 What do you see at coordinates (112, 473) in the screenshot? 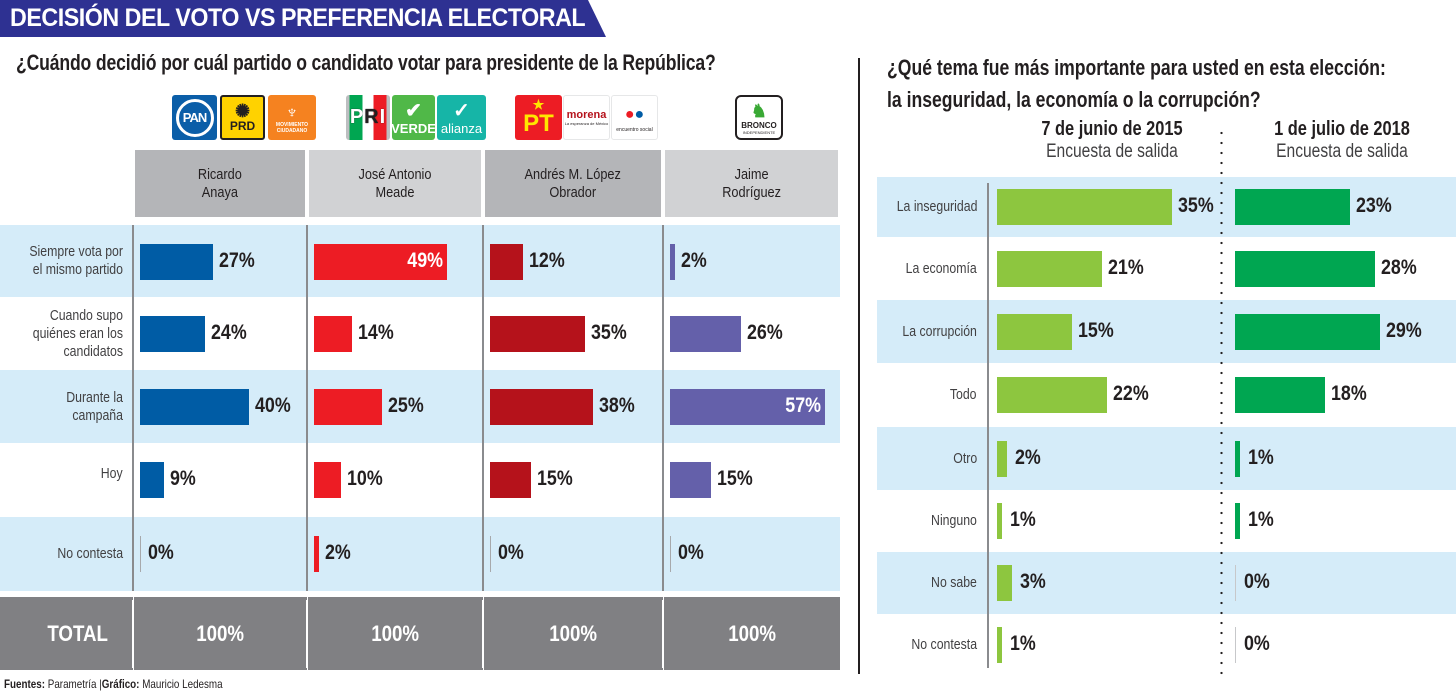
I see `row-label-text: Hoy` at bounding box center [112, 473].